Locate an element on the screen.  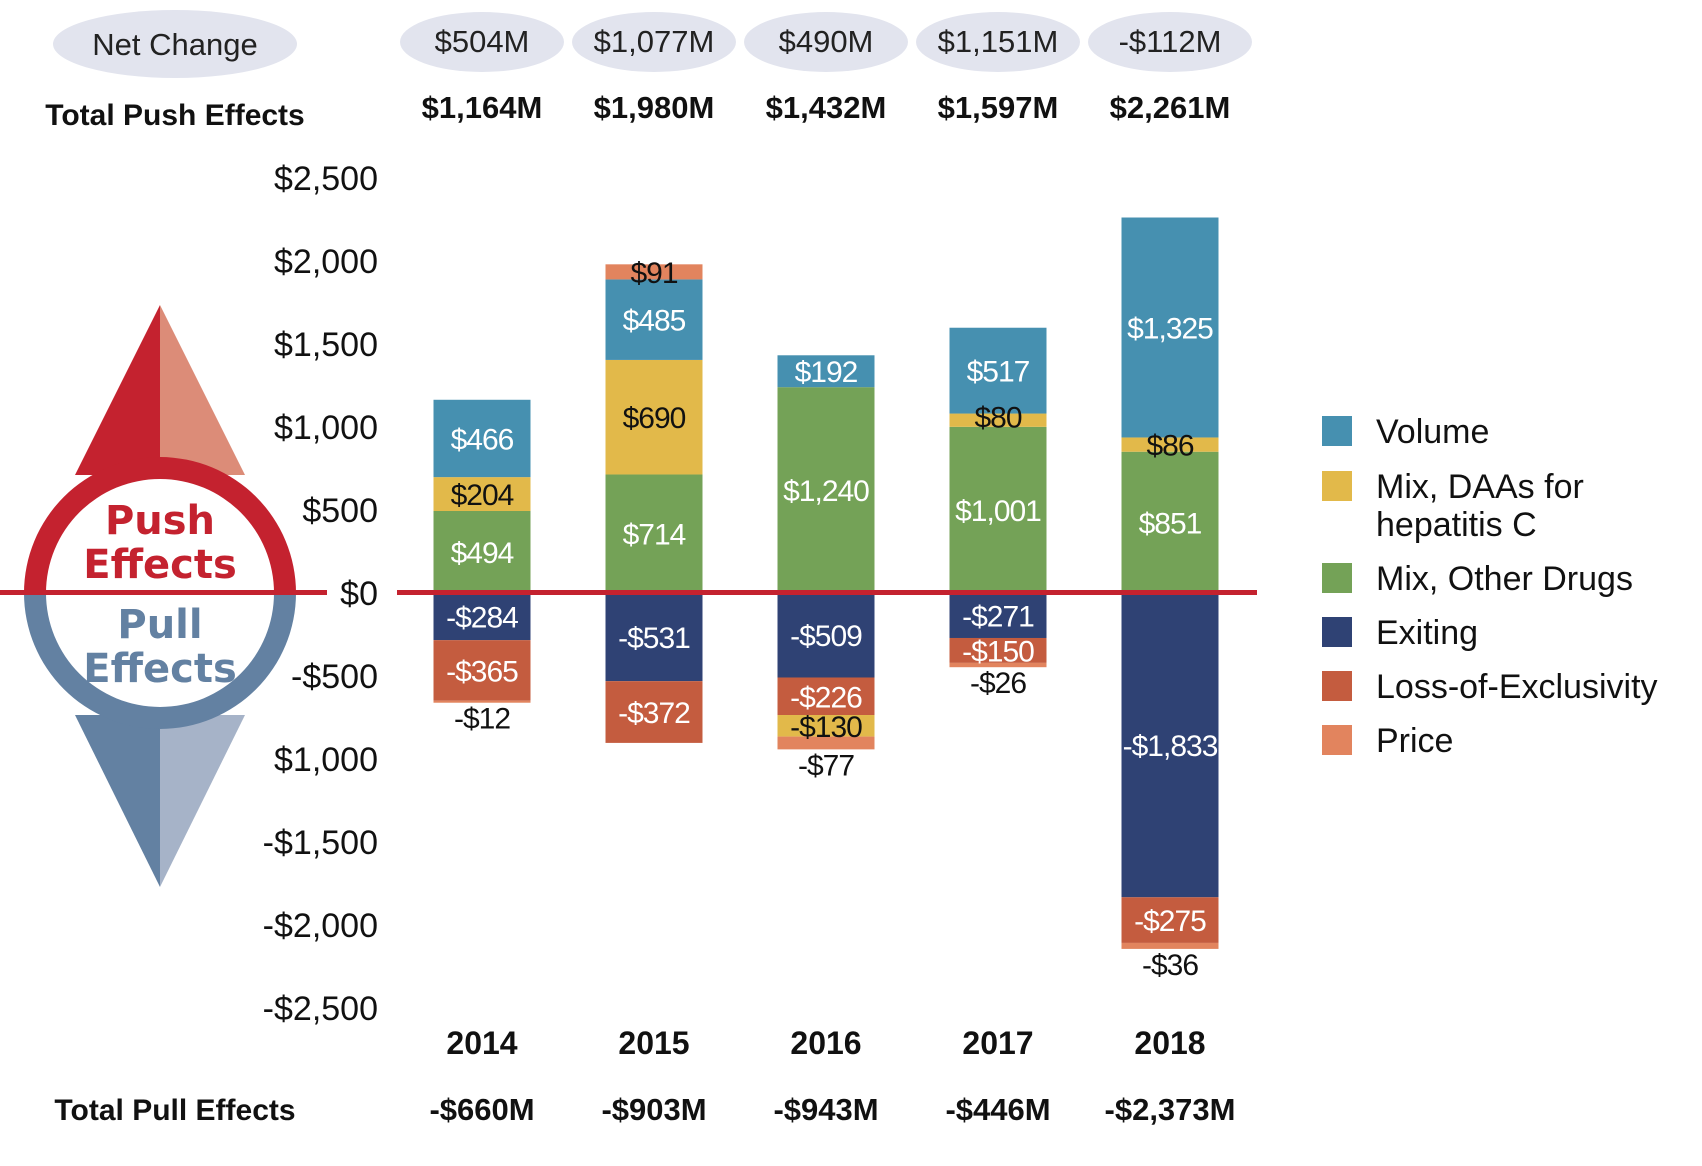
segment-value-label: $1,240 is located at coordinates (826, 491).